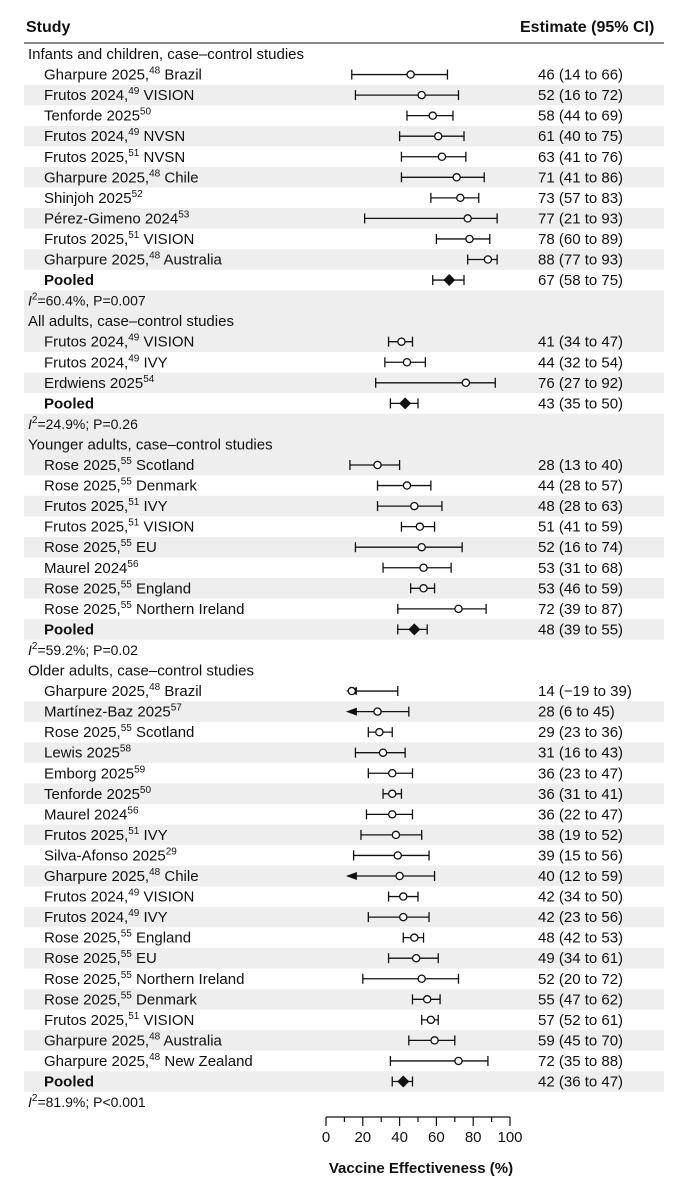 This screenshot has width=684, height=1200. Describe the element at coordinates (87, 753) in the screenshot. I see `study-label: Lewis 202558` at that location.